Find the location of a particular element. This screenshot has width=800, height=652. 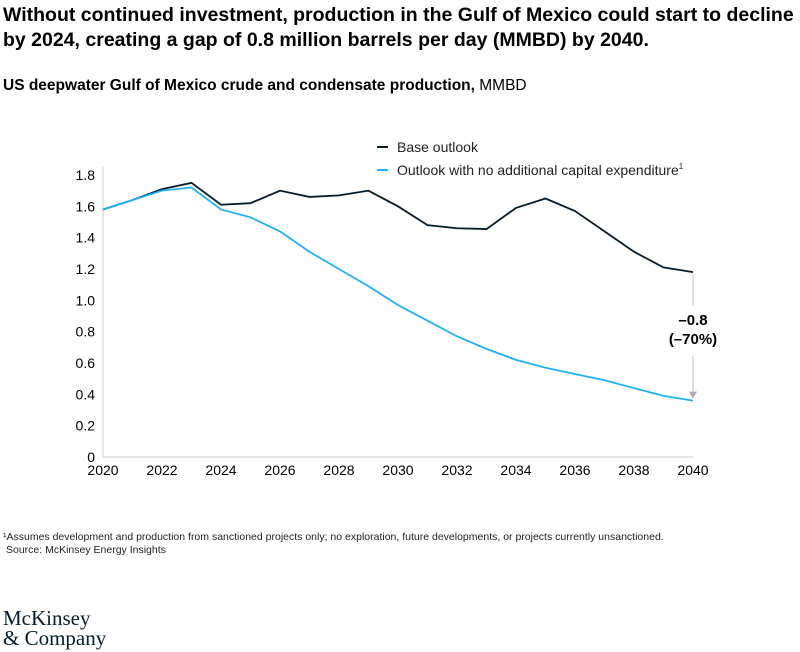

x-tick-label: 2028 is located at coordinates (338, 470).